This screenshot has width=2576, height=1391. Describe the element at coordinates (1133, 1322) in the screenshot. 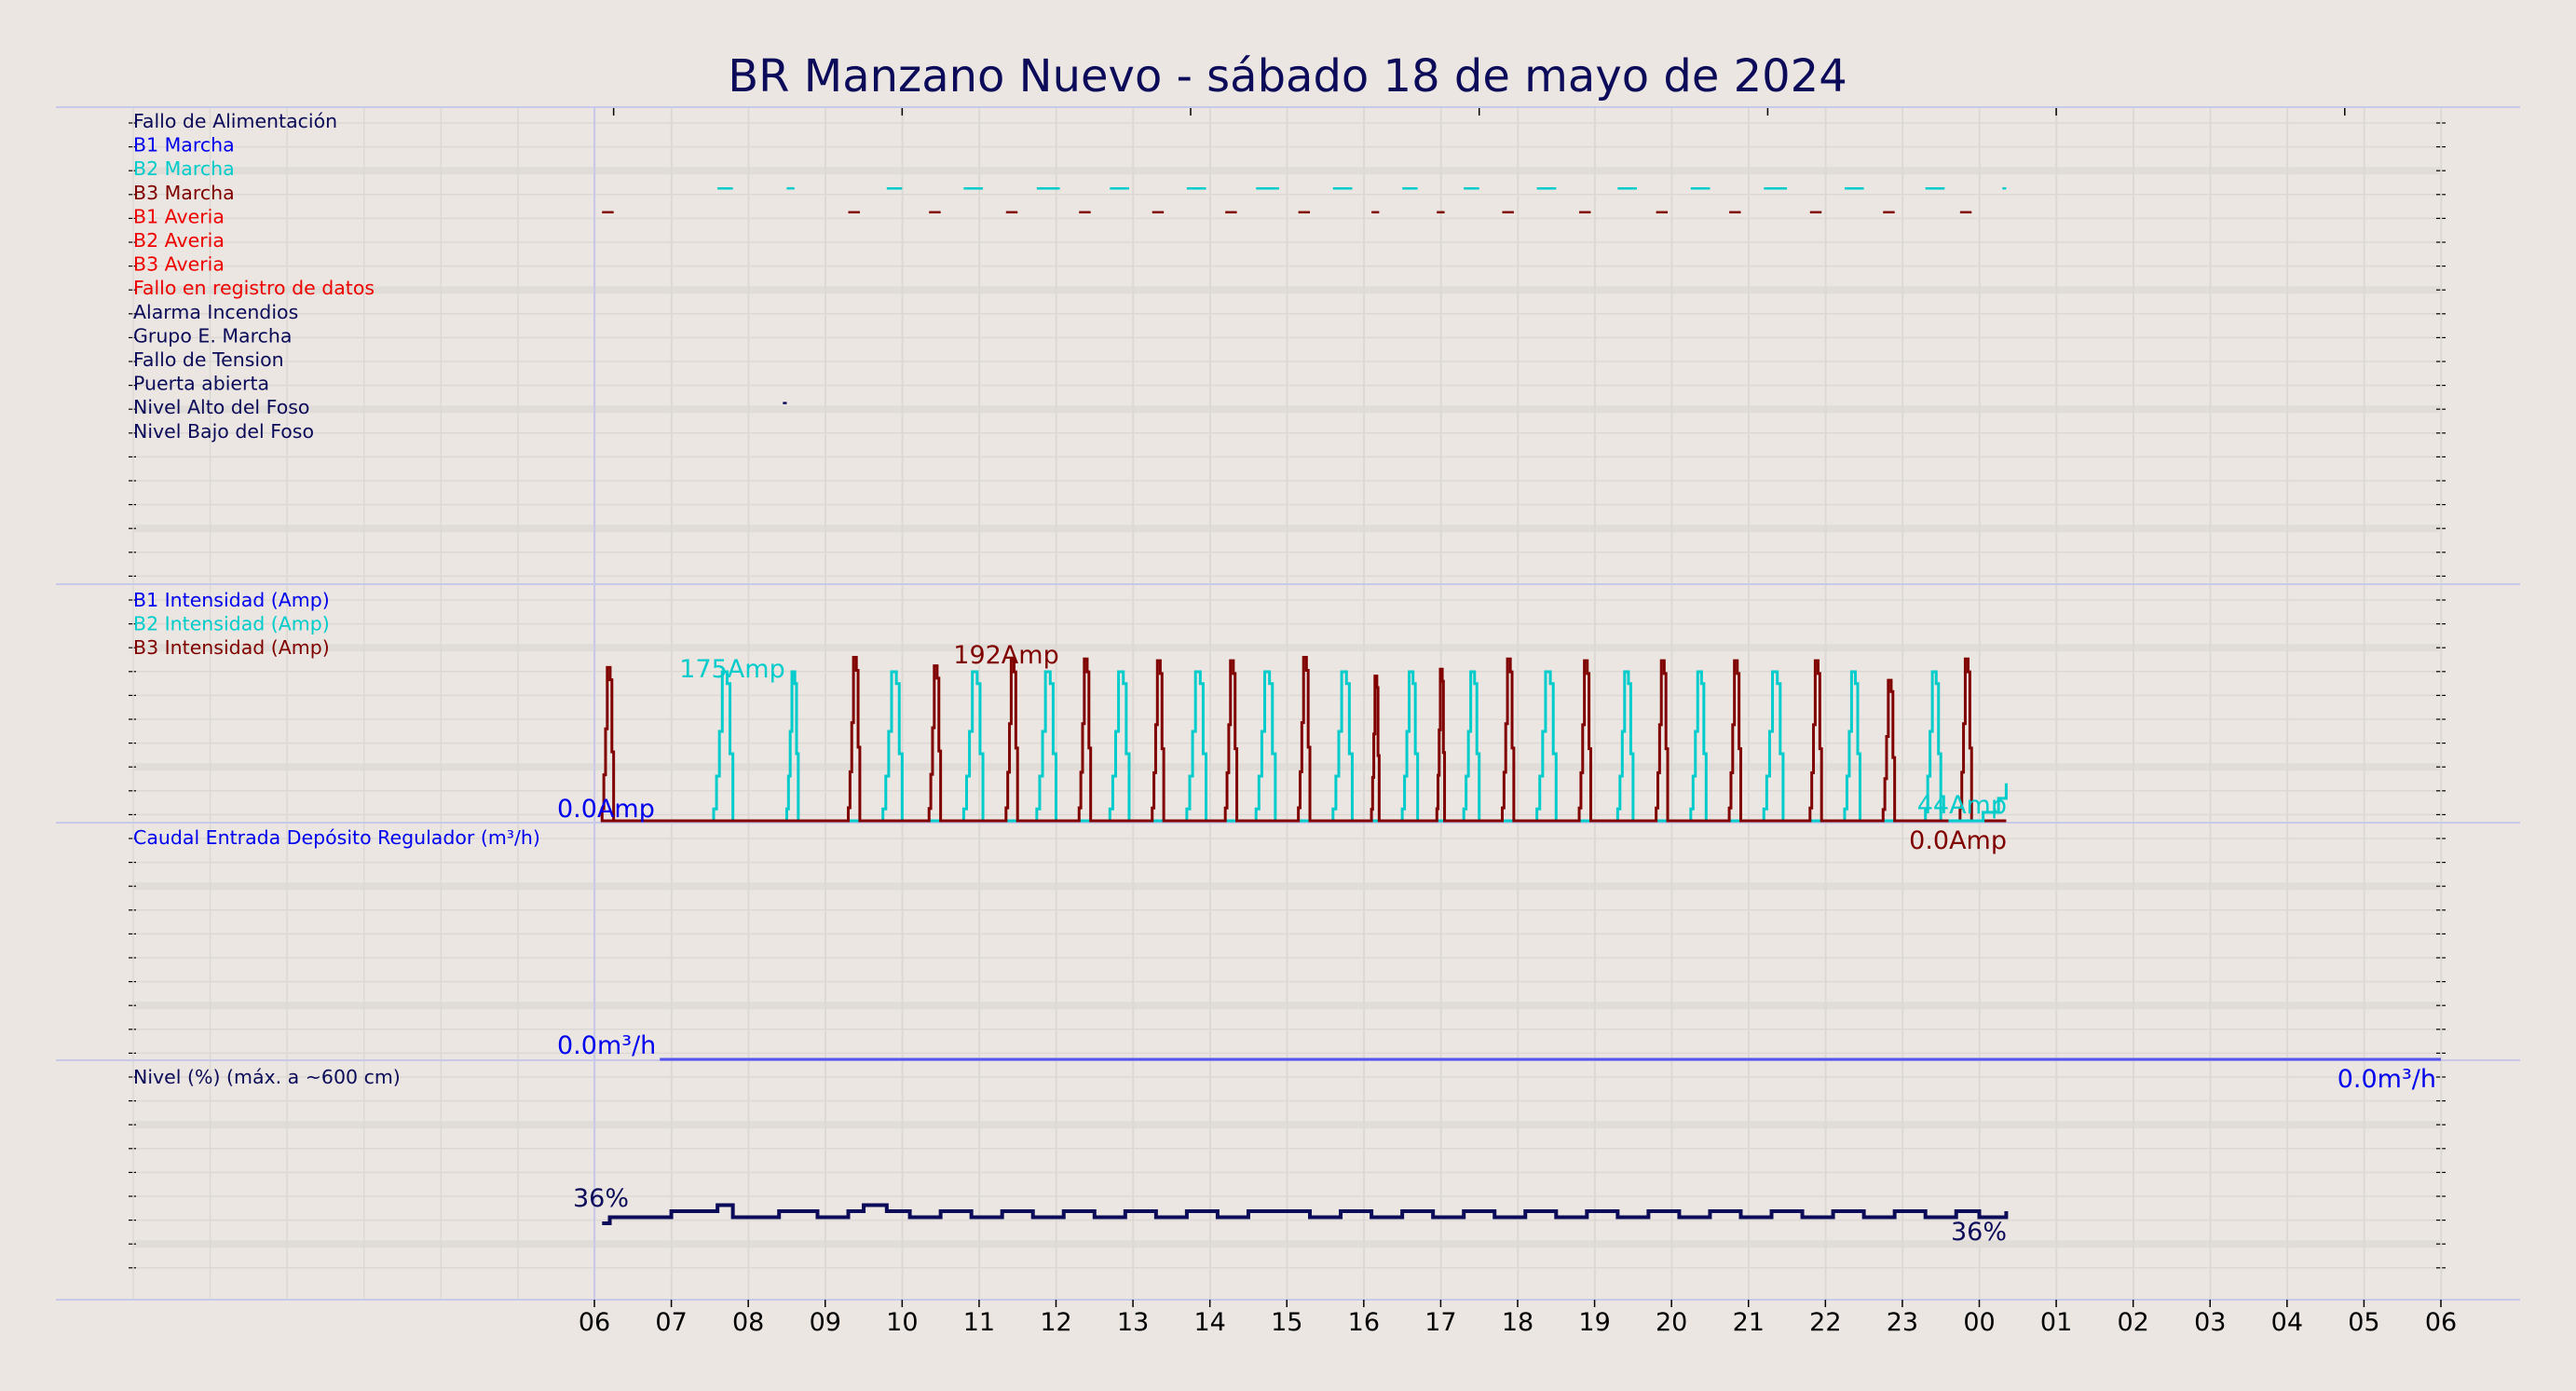

I see `x-tick-label: 13` at that location.